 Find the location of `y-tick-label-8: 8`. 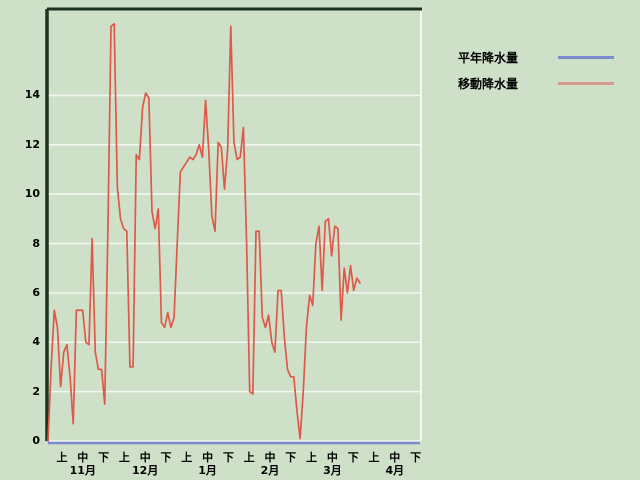

y-tick-label-8: 8 is located at coordinates (36, 243).